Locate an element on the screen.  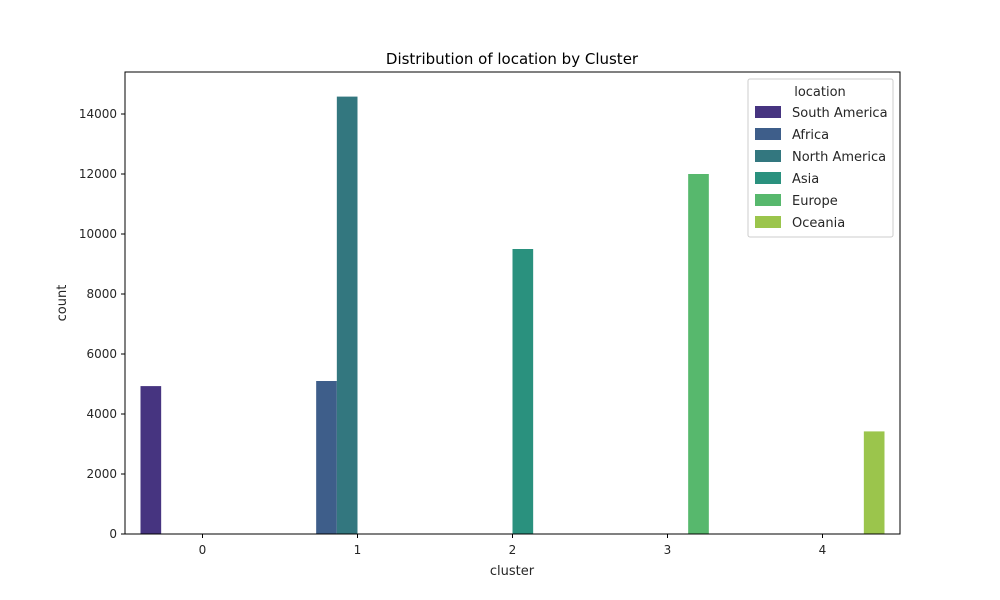
y-axis-label: count is located at coordinates (62, 303).